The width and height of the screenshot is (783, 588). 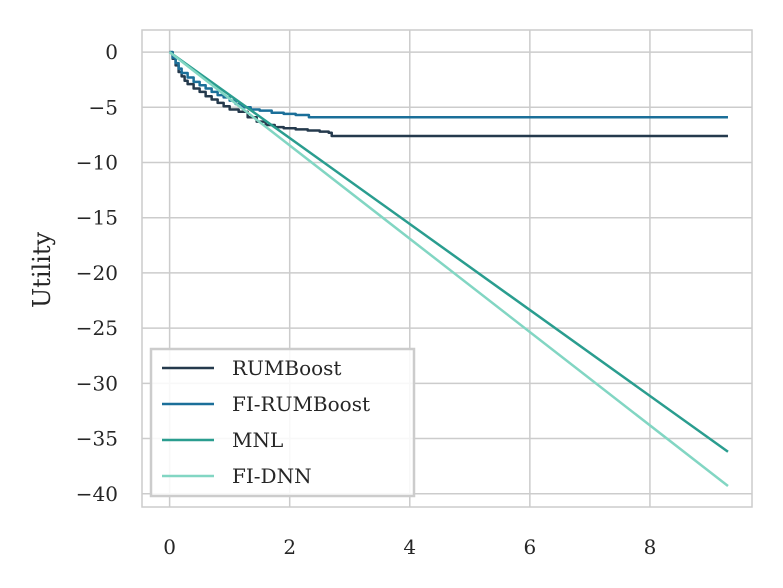 What do you see at coordinates (257, 440) in the screenshot?
I see `legend-label: MNL` at bounding box center [257, 440].